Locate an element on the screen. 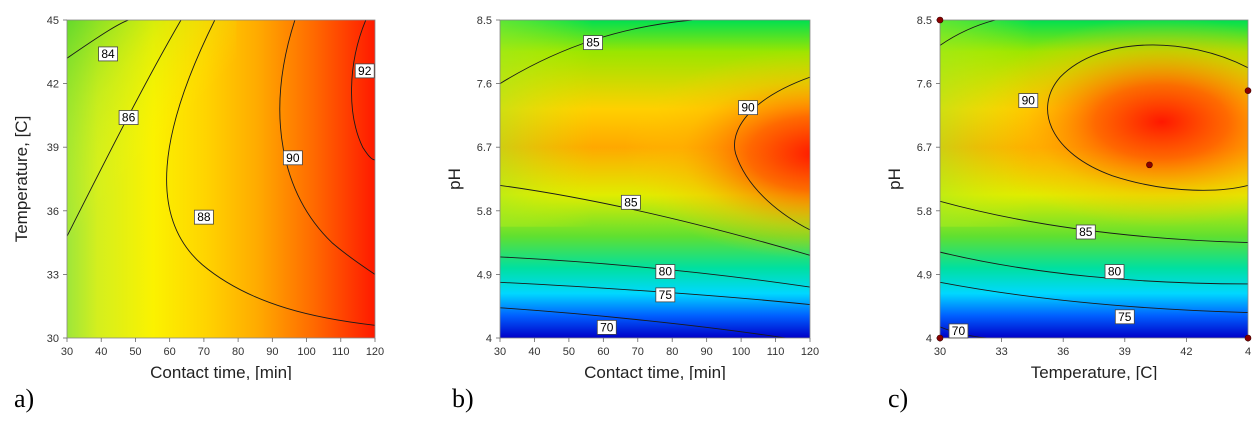  y-tick-label: 36 is located at coordinates (53, 212).